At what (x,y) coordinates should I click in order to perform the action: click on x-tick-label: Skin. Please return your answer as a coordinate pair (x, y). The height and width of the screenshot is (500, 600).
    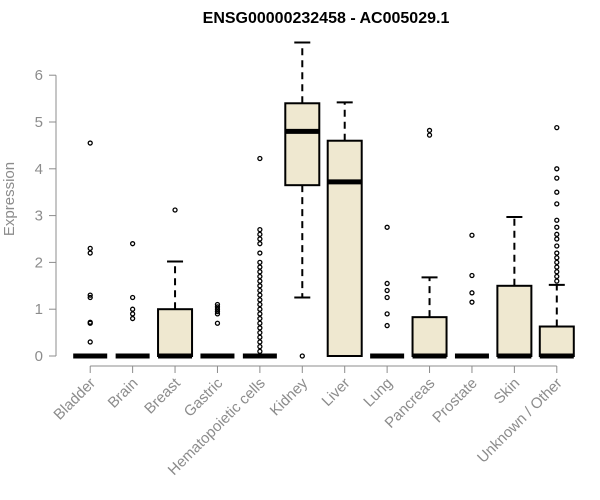
    Looking at the image, I should click on (507, 391).